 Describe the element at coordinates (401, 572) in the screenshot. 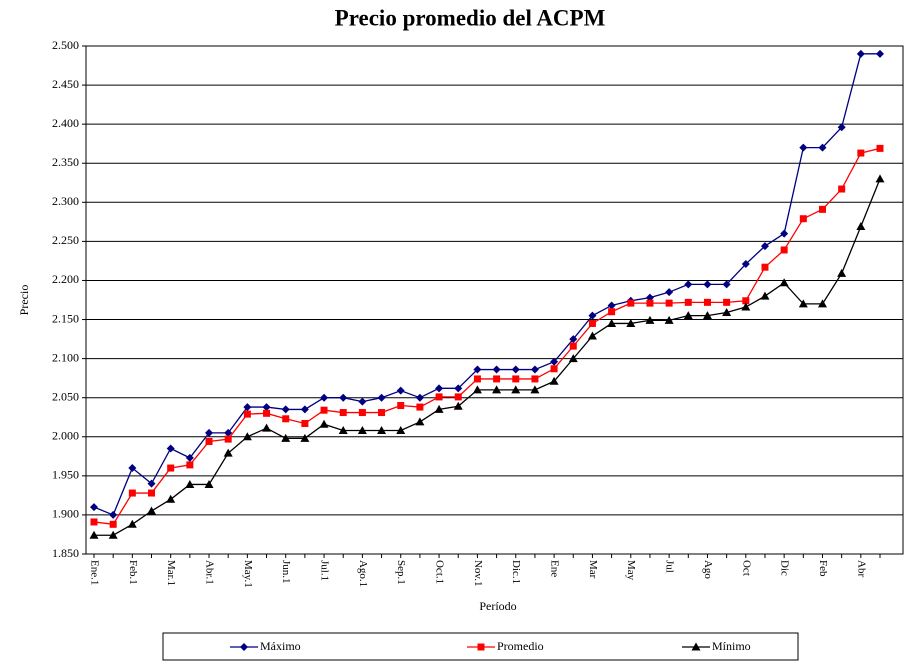

I see `x-tick-label: Sep.1` at that location.